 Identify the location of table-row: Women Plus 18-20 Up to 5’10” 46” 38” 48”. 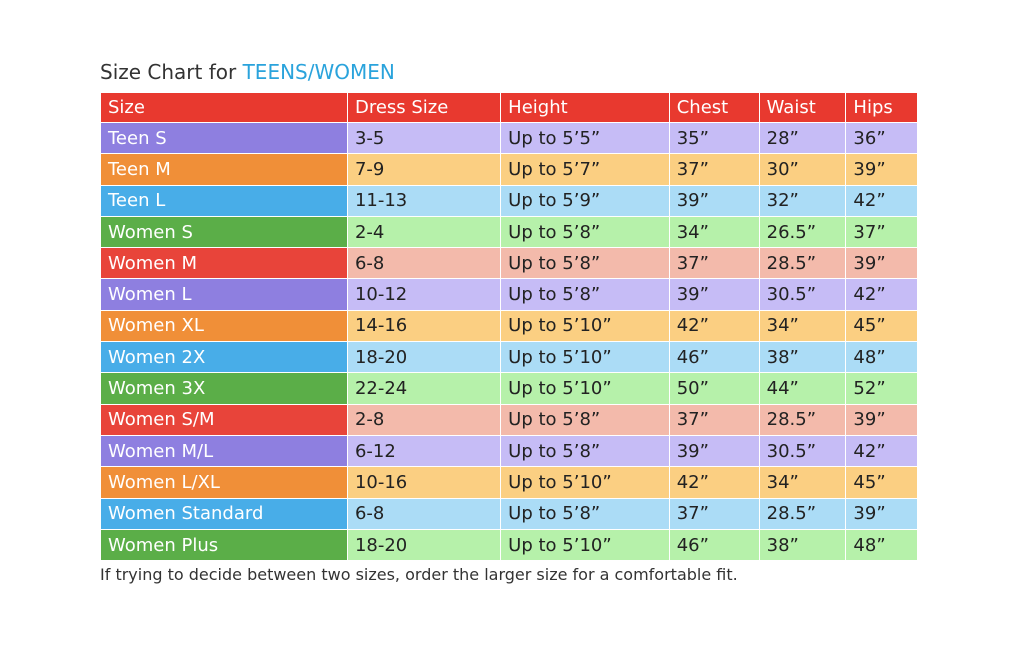
(509, 545).